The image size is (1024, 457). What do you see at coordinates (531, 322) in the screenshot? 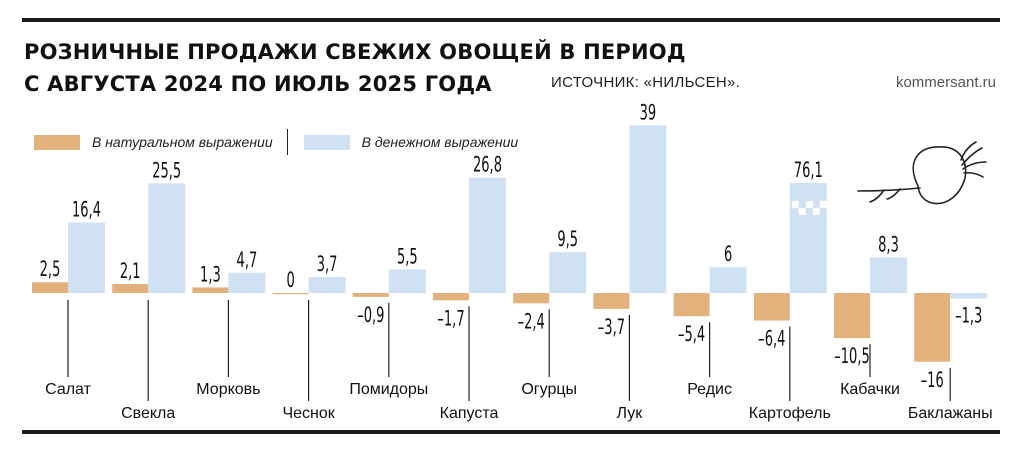
I see `label-natural-огурцы: –2,4` at bounding box center [531, 322].